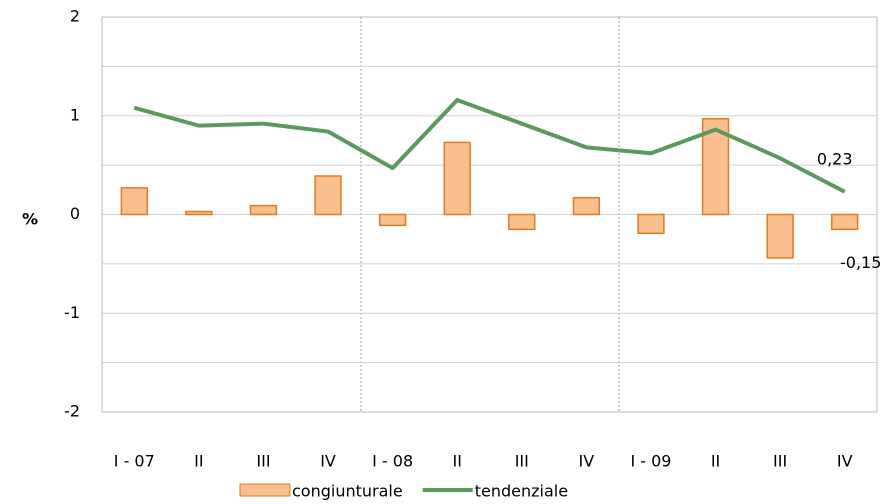 The image size is (881, 504). I want to click on data-label: -0,15, so click(860, 262).